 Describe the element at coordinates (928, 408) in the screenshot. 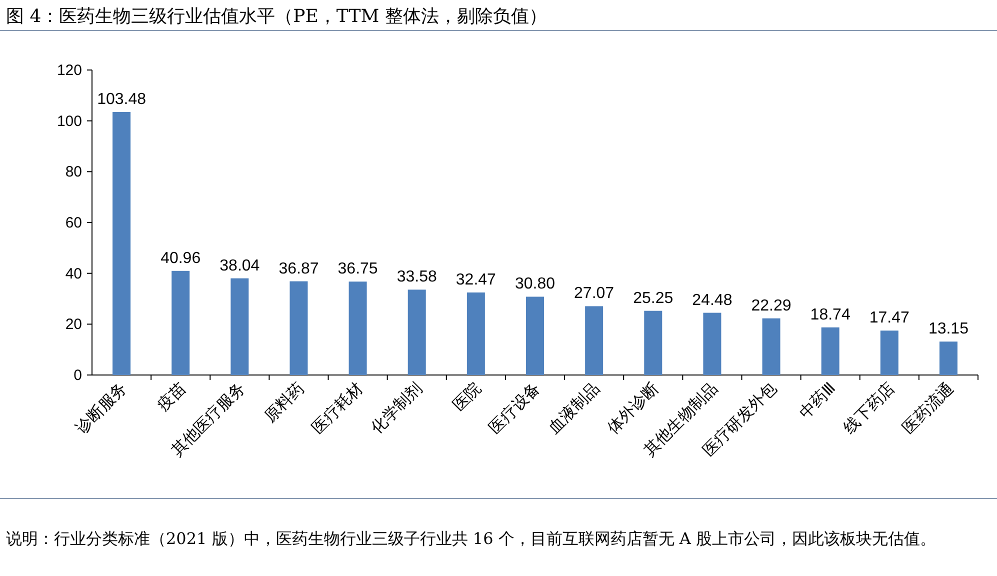

I see `x-tick-label: 医药流通` at that location.